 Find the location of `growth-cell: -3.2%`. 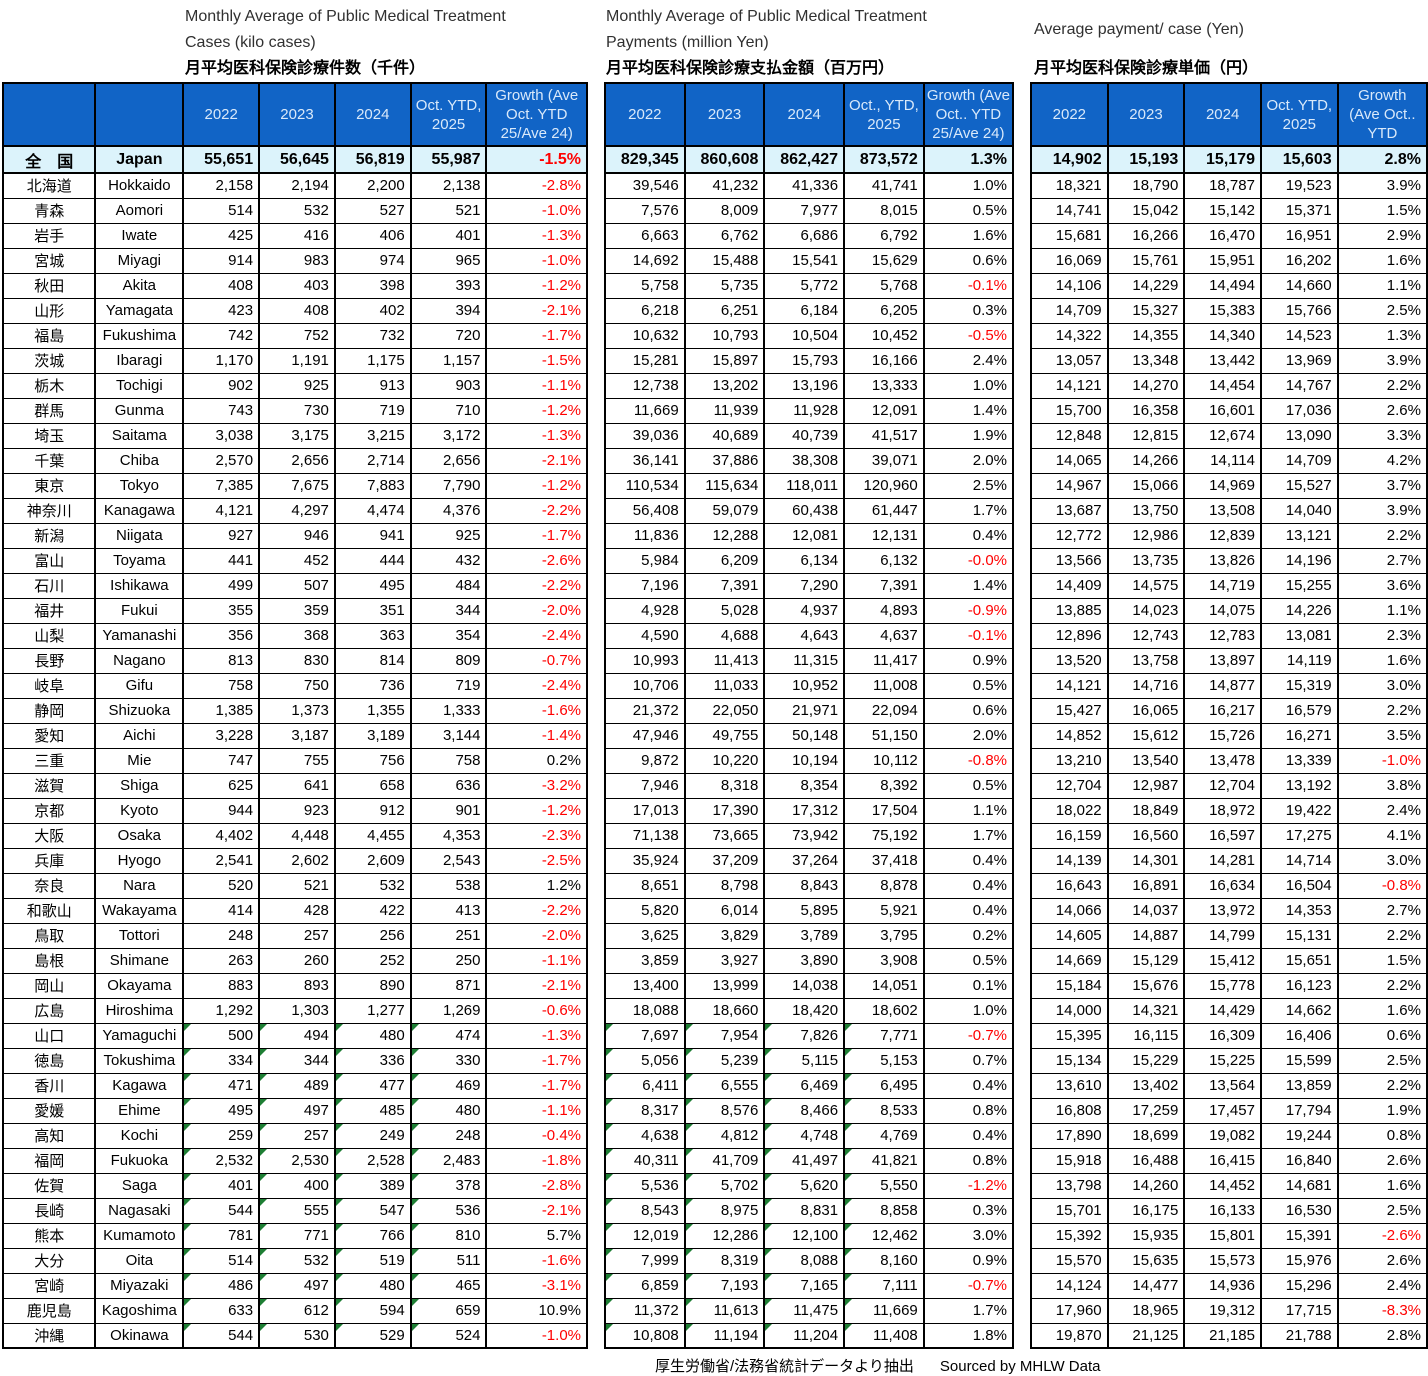

growth-cell: -3.2% is located at coordinates (536, 785).